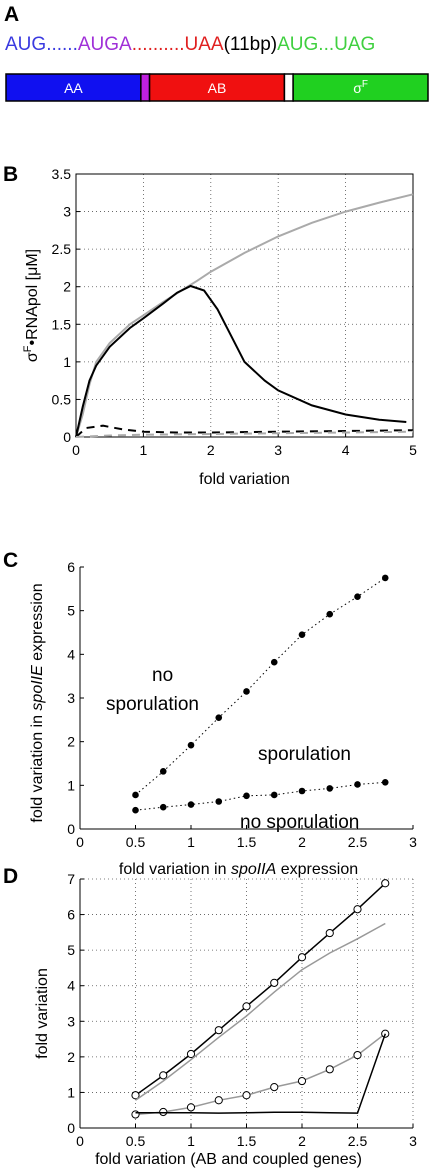 Image resolution: width=436 pixels, height=1170 pixels. I want to click on series-line-upper, so click(260, 686).